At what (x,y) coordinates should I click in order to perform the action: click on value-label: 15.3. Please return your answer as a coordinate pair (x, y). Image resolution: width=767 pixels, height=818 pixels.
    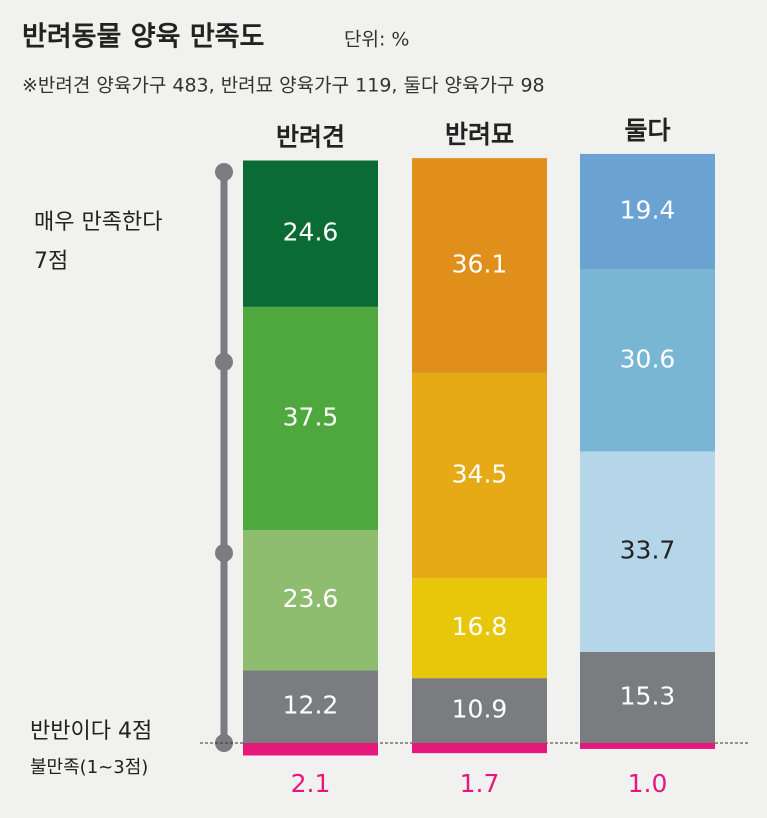
    Looking at the image, I should click on (648, 695).